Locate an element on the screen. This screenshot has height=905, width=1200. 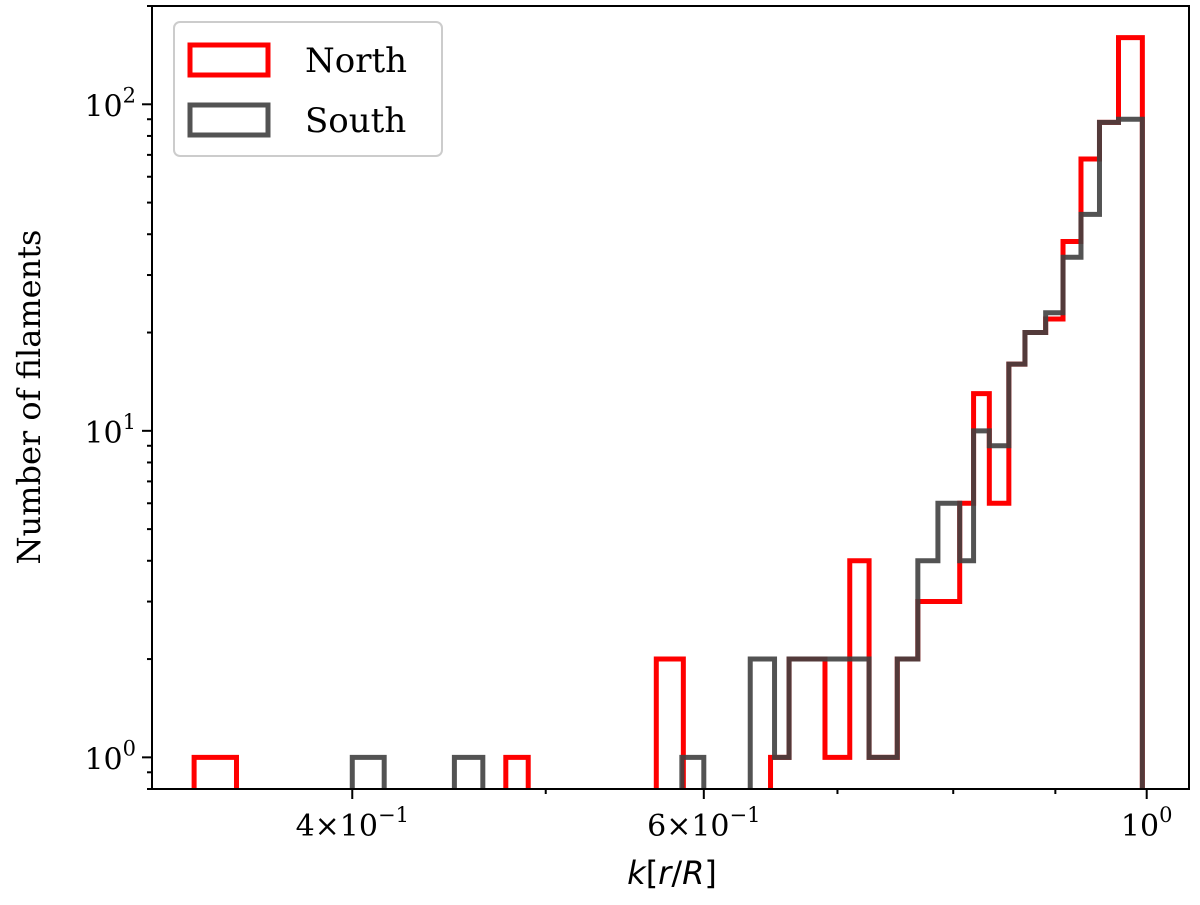
x-tick-label: 4×10⁻¹ is located at coordinates (352, 823).